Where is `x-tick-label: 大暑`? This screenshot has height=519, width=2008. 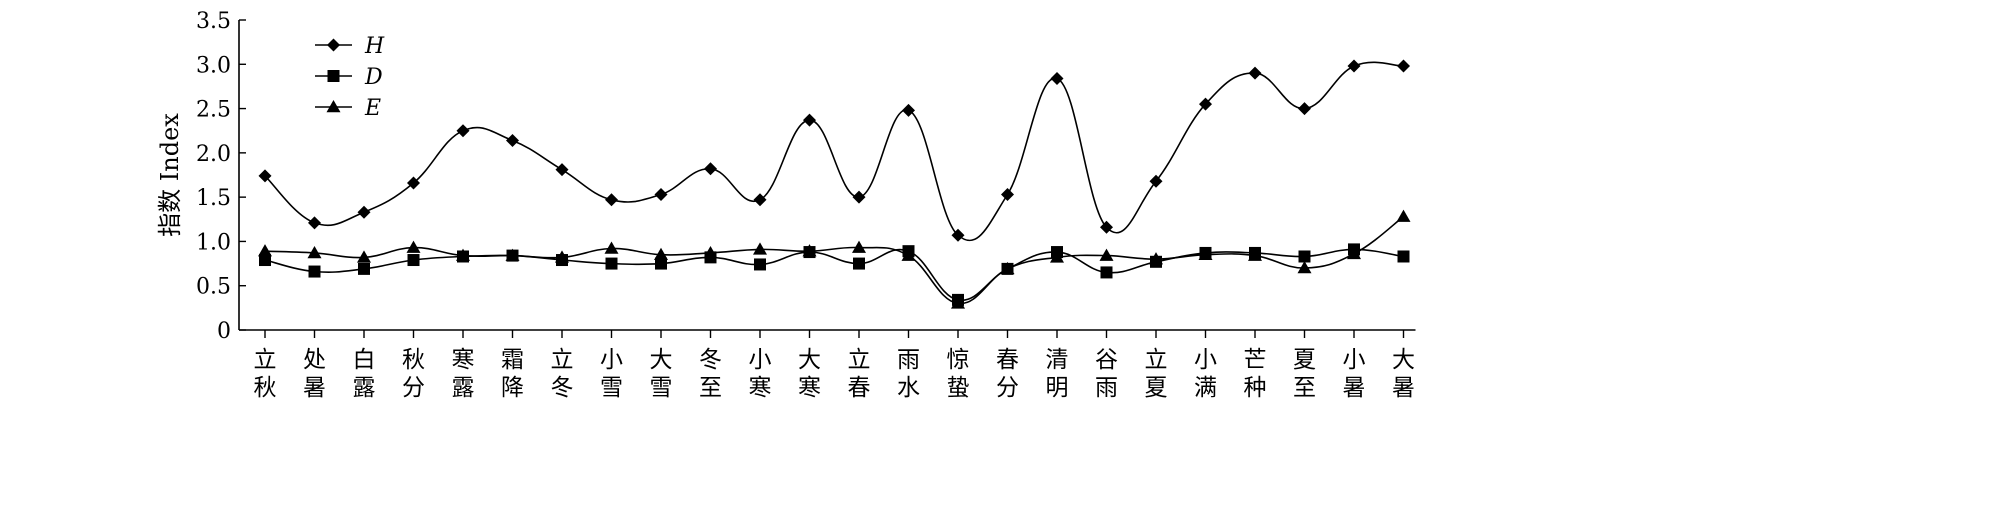
x-tick-label: 大暑 is located at coordinates (1403, 374).